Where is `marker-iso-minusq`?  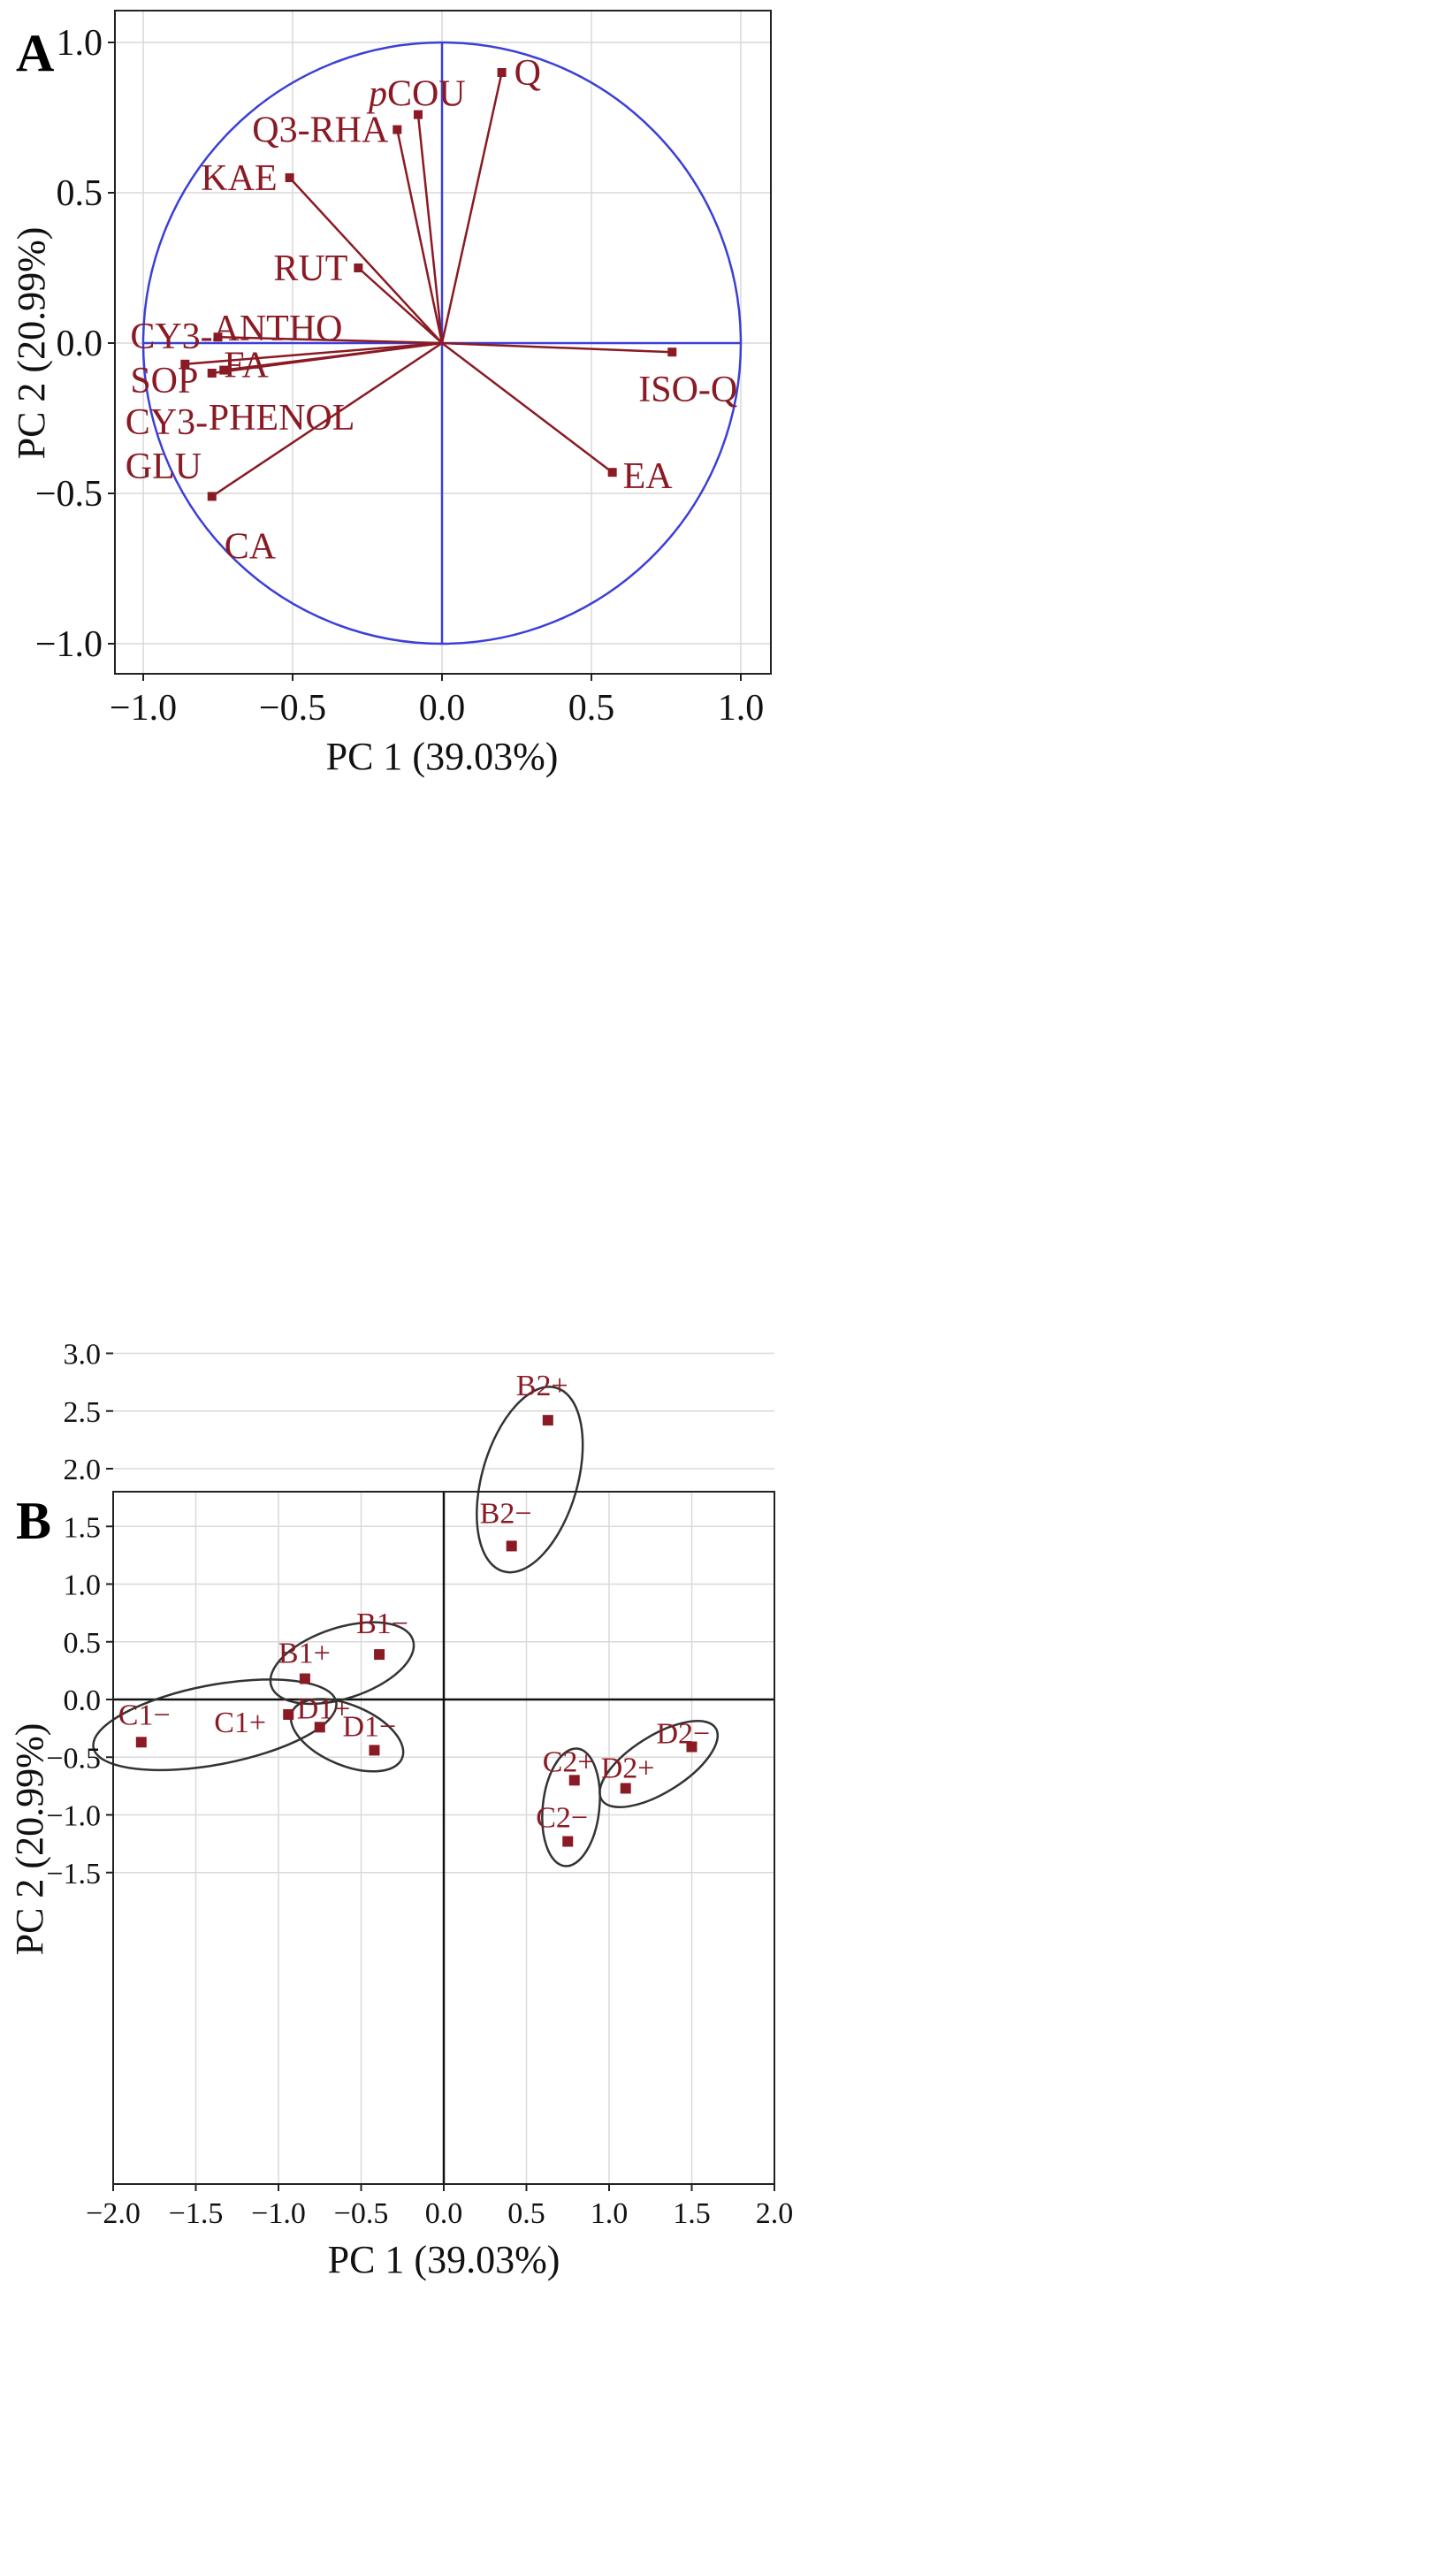
marker-iso-minusq is located at coordinates (672, 352).